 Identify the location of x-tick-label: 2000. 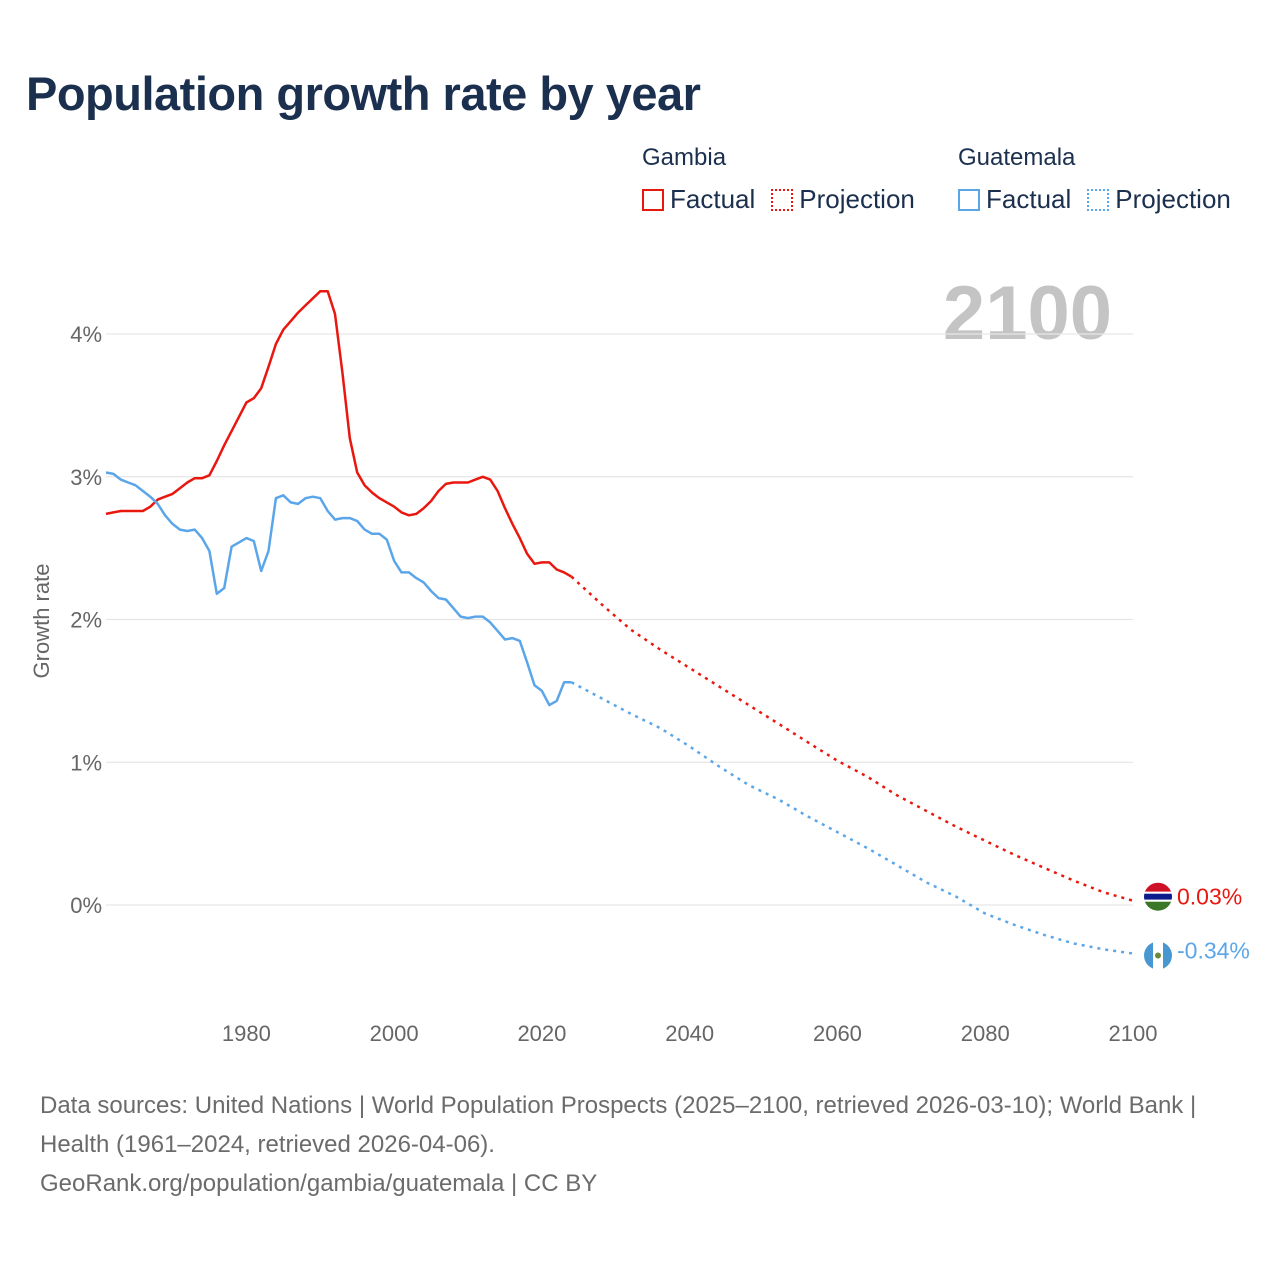
(394, 1033).